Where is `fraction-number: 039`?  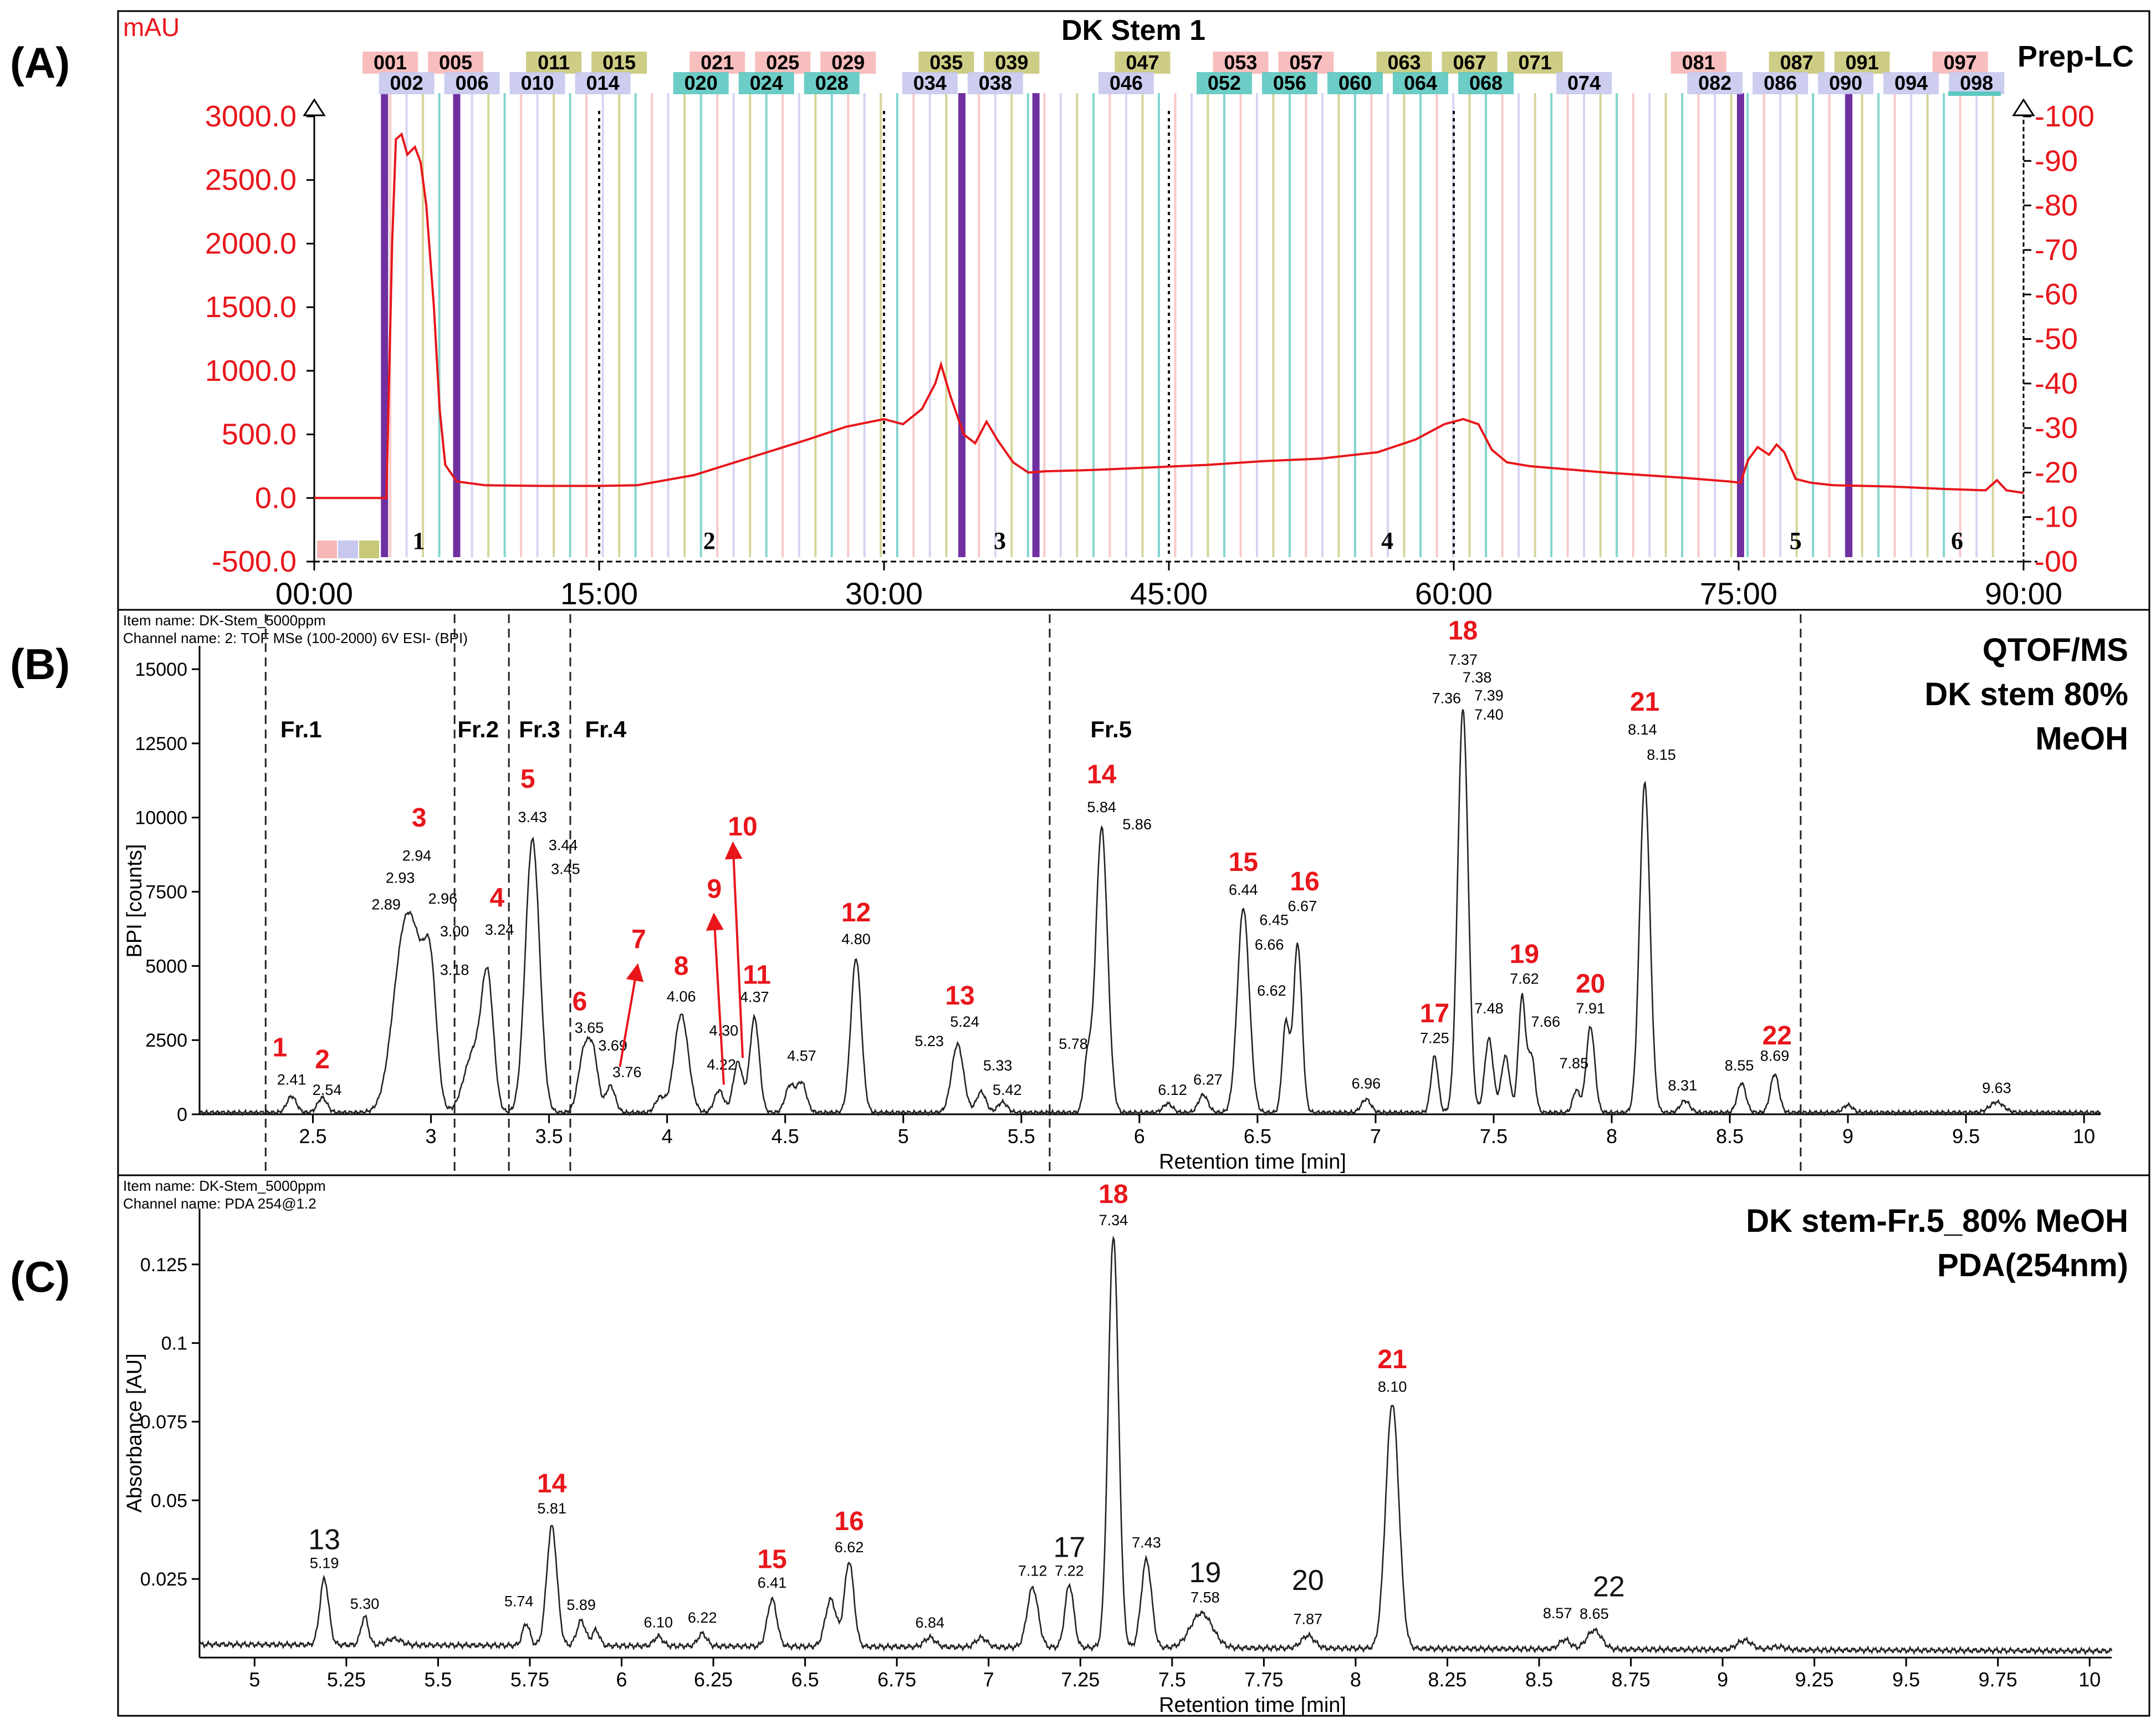
fraction-number: 039 is located at coordinates (1011, 62).